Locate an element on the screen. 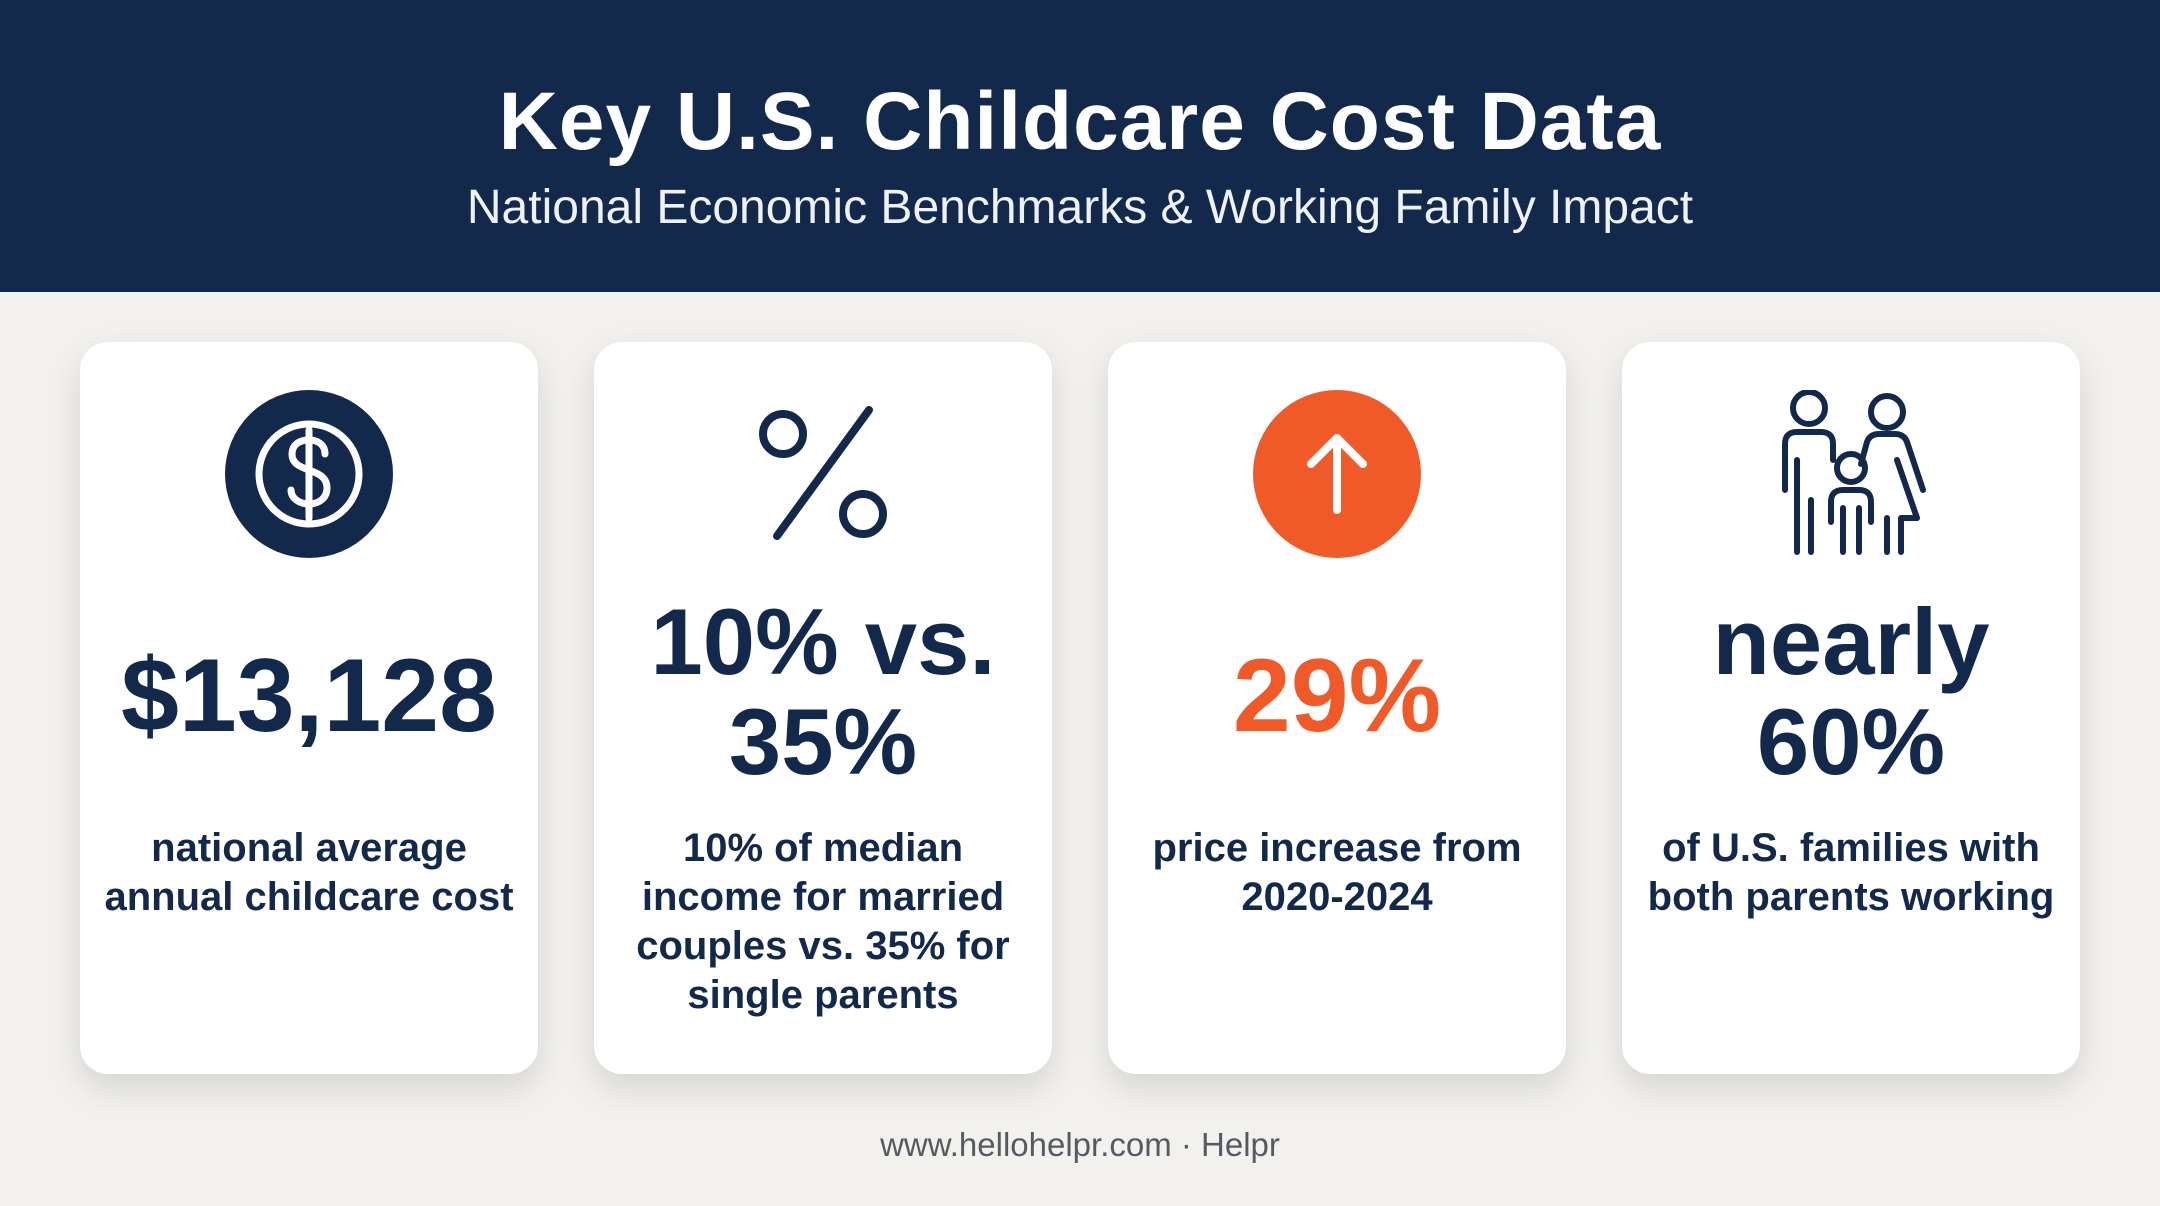 The height and width of the screenshot is (1206, 2160). stat-value: nearly 60% is located at coordinates (1851, 692).